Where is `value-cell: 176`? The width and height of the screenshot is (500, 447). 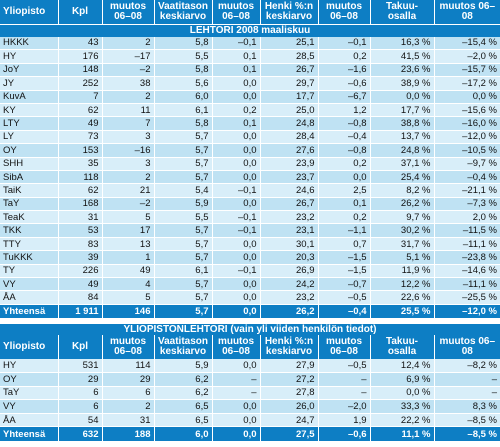 value-cell: 176 is located at coordinates (80, 56).